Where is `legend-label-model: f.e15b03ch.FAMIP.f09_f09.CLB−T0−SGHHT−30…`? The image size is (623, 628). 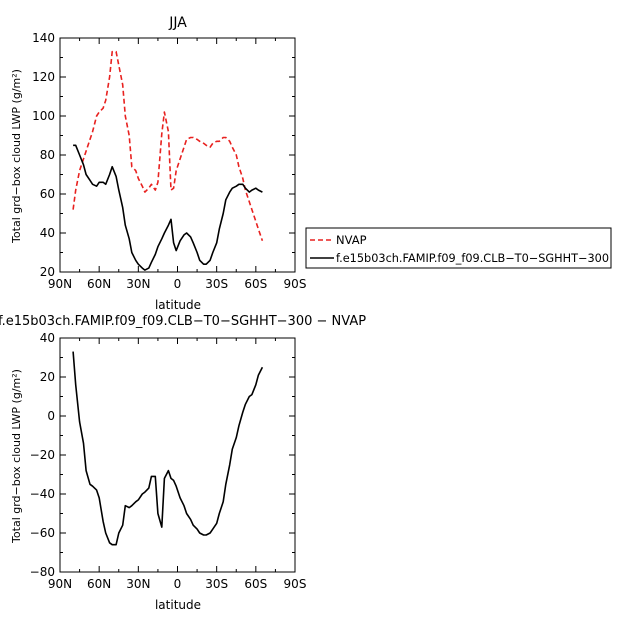 legend-label-model: f.e15b03ch.FAMIP.f09_f09.CLB−T0−SGHHT−30… is located at coordinates (472, 258).